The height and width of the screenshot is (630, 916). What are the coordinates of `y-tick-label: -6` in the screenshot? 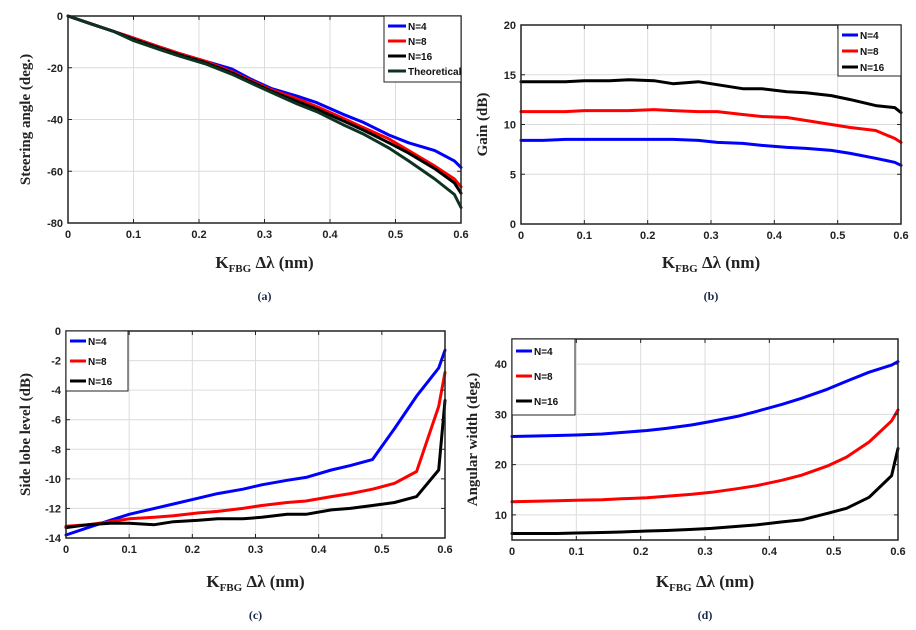 It's located at (56, 421).